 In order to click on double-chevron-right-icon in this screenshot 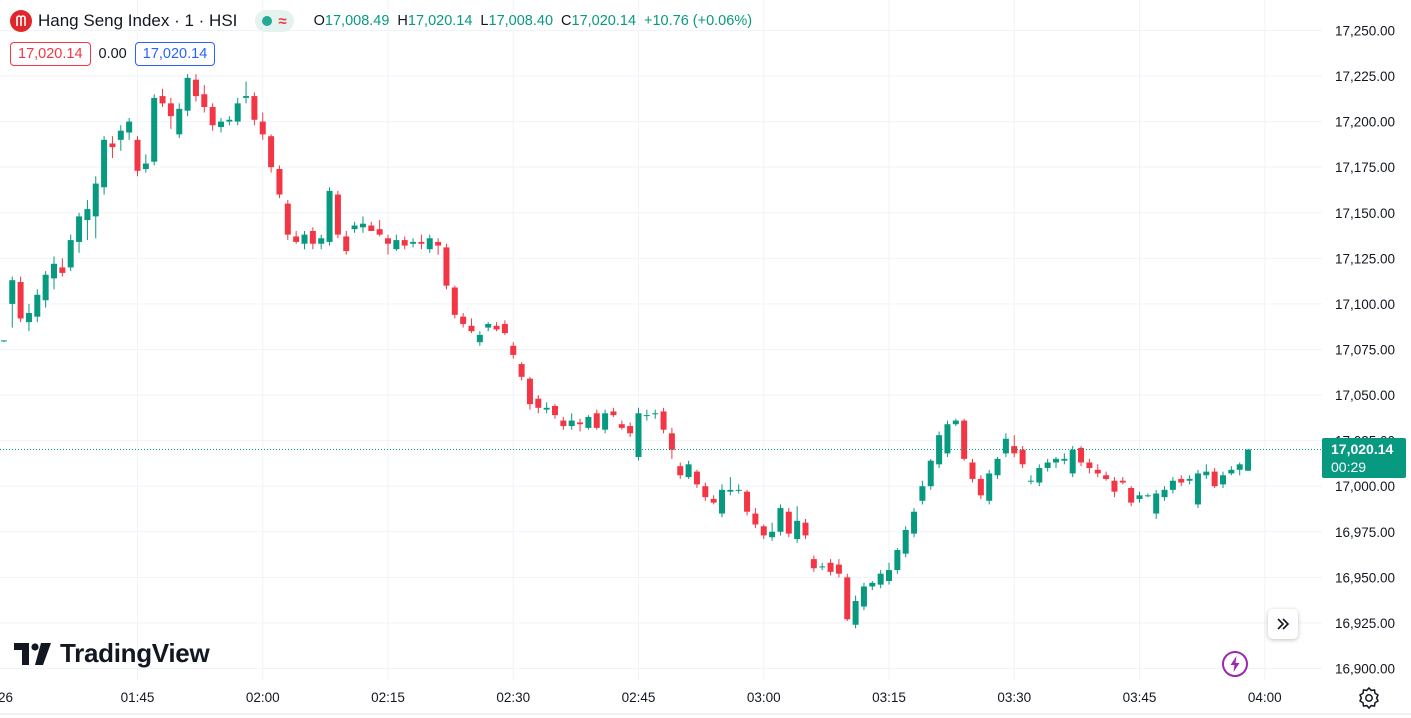, I will do `click(1283, 624)`.